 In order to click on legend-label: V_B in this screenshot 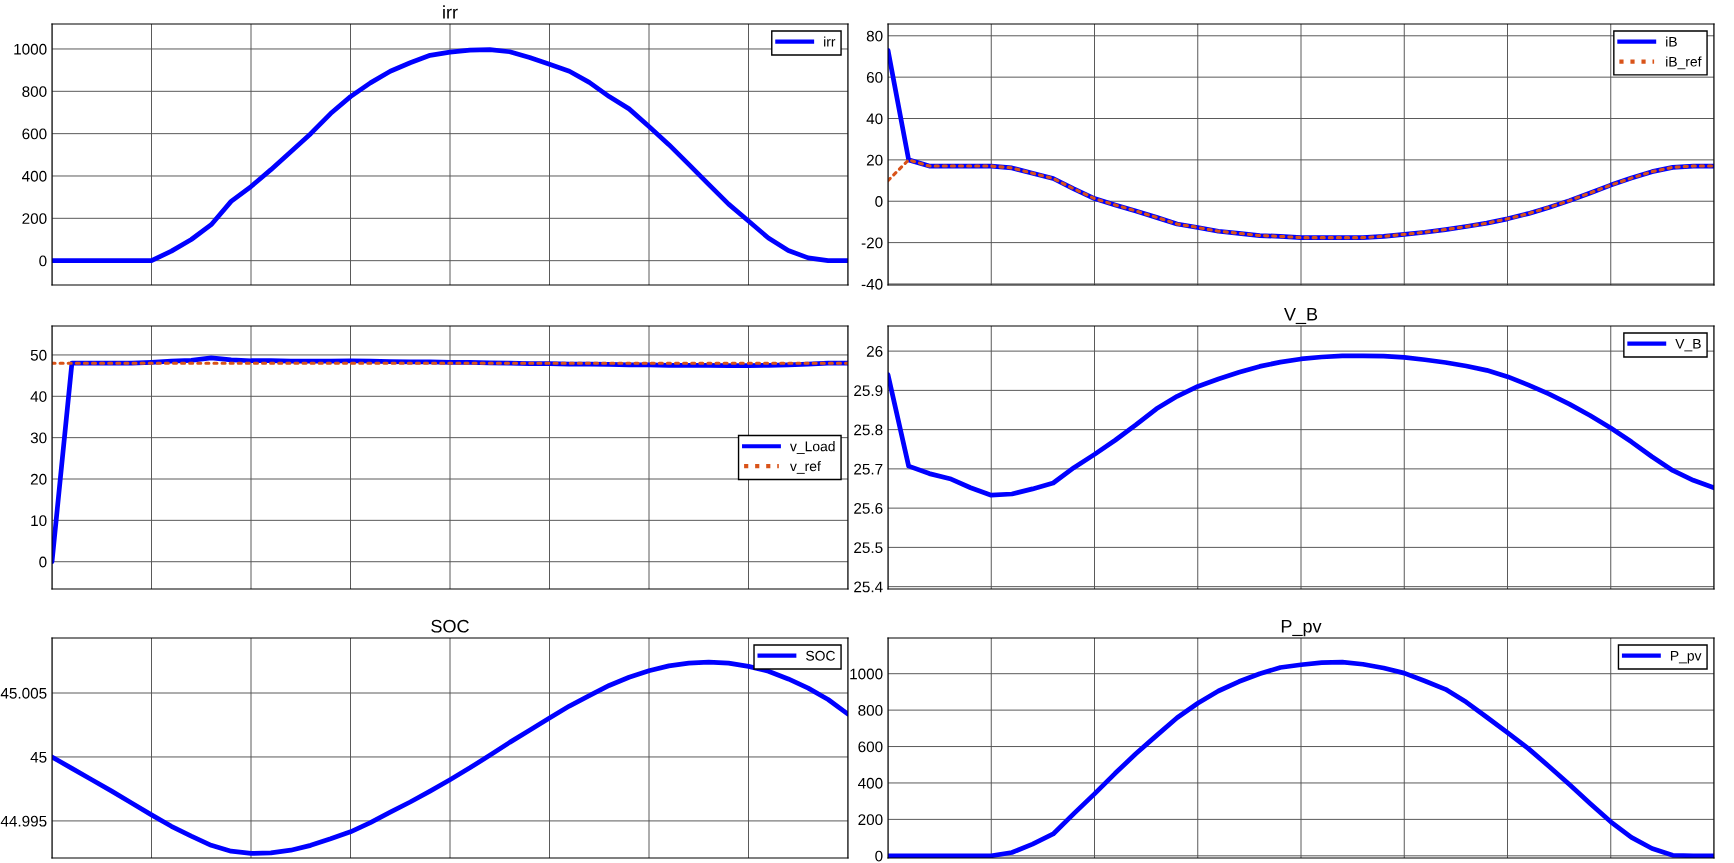, I will do `click(1688, 345)`.